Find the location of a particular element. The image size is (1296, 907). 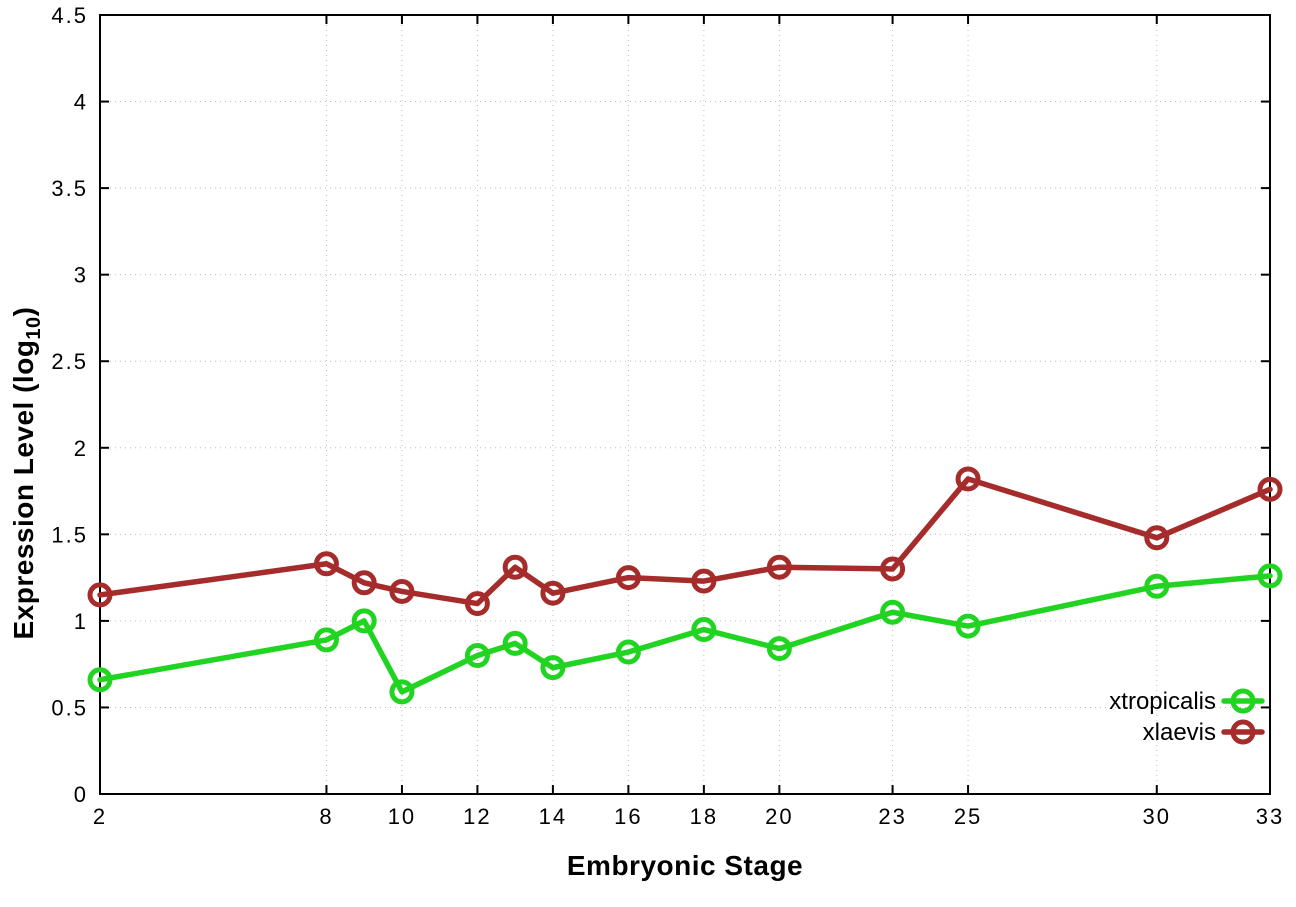

x-tick-label: 10 is located at coordinates (402, 816).